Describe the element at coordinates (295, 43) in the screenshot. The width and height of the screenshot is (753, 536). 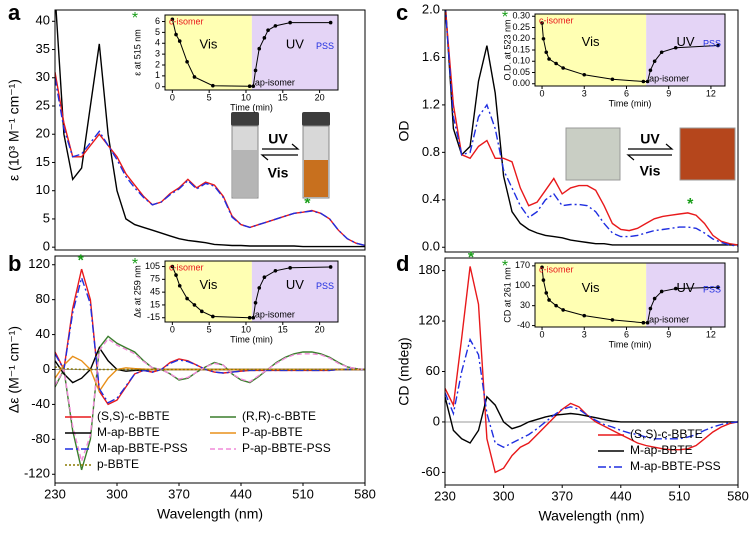
I see `region-label: UV` at that location.